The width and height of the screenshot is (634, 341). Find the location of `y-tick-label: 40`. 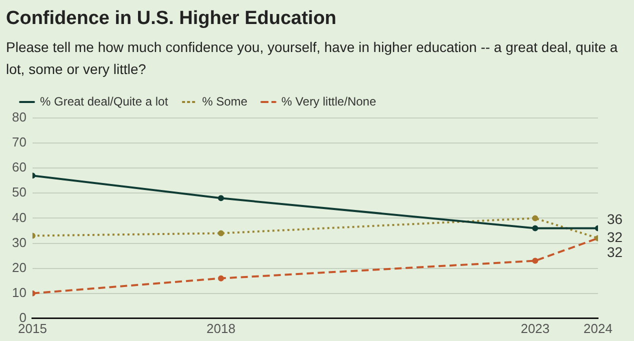

y-tick-label: 40 is located at coordinates (19, 217).